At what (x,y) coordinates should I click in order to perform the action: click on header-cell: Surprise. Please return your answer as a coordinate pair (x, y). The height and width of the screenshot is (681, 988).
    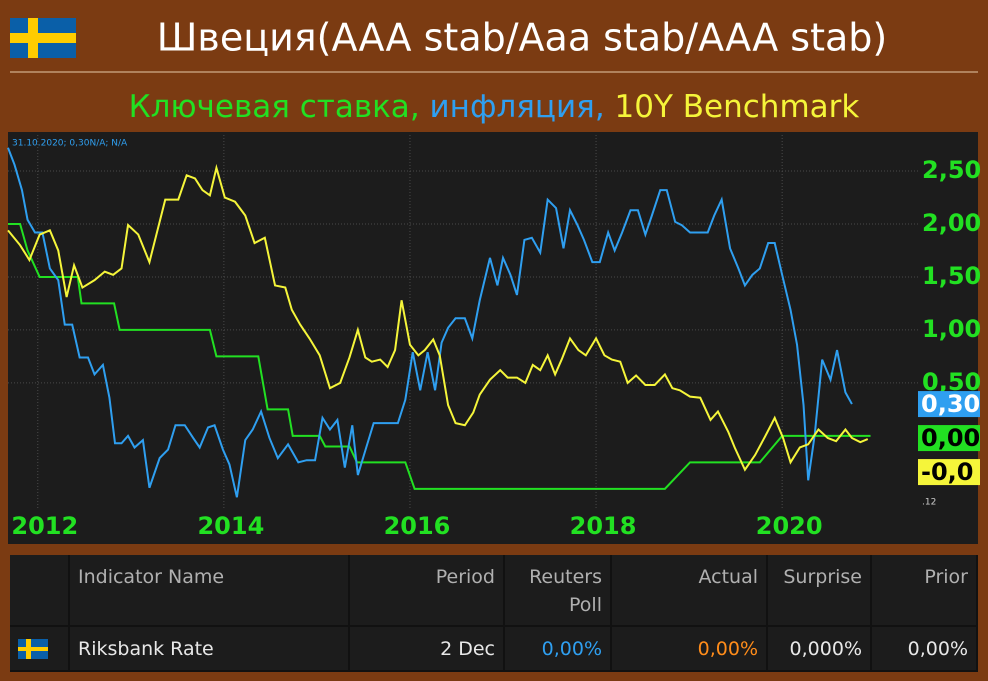
    Looking at the image, I should click on (819, 590).